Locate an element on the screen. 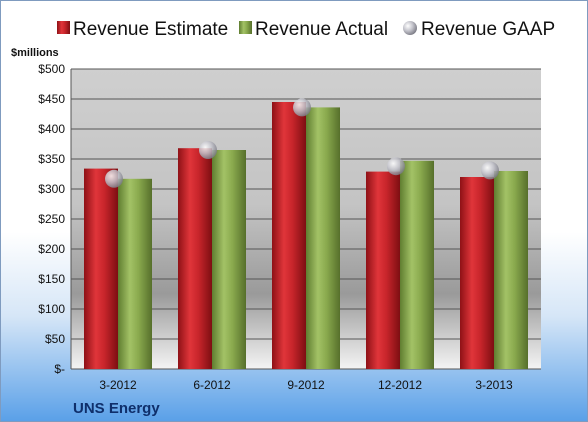 The height and width of the screenshot is (422, 588). y-axis-unit-label: $millions is located at coordinates (35, 53).